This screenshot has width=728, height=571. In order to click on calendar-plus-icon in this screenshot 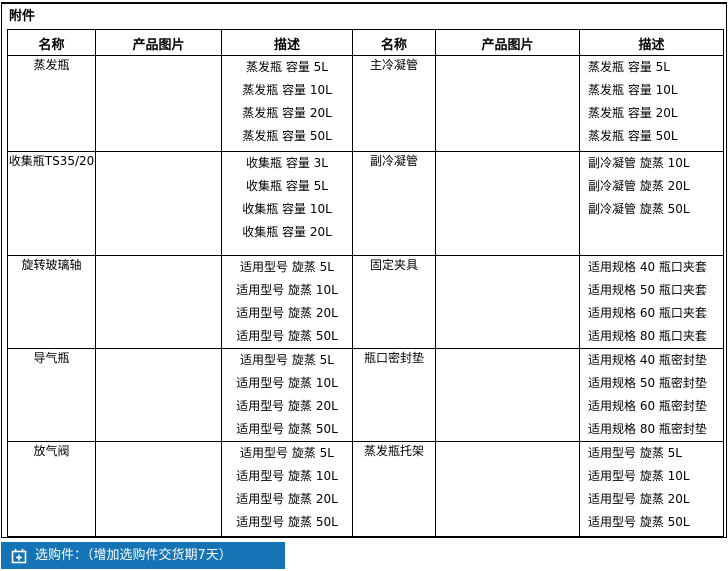, I will do `click(19, 556)`.